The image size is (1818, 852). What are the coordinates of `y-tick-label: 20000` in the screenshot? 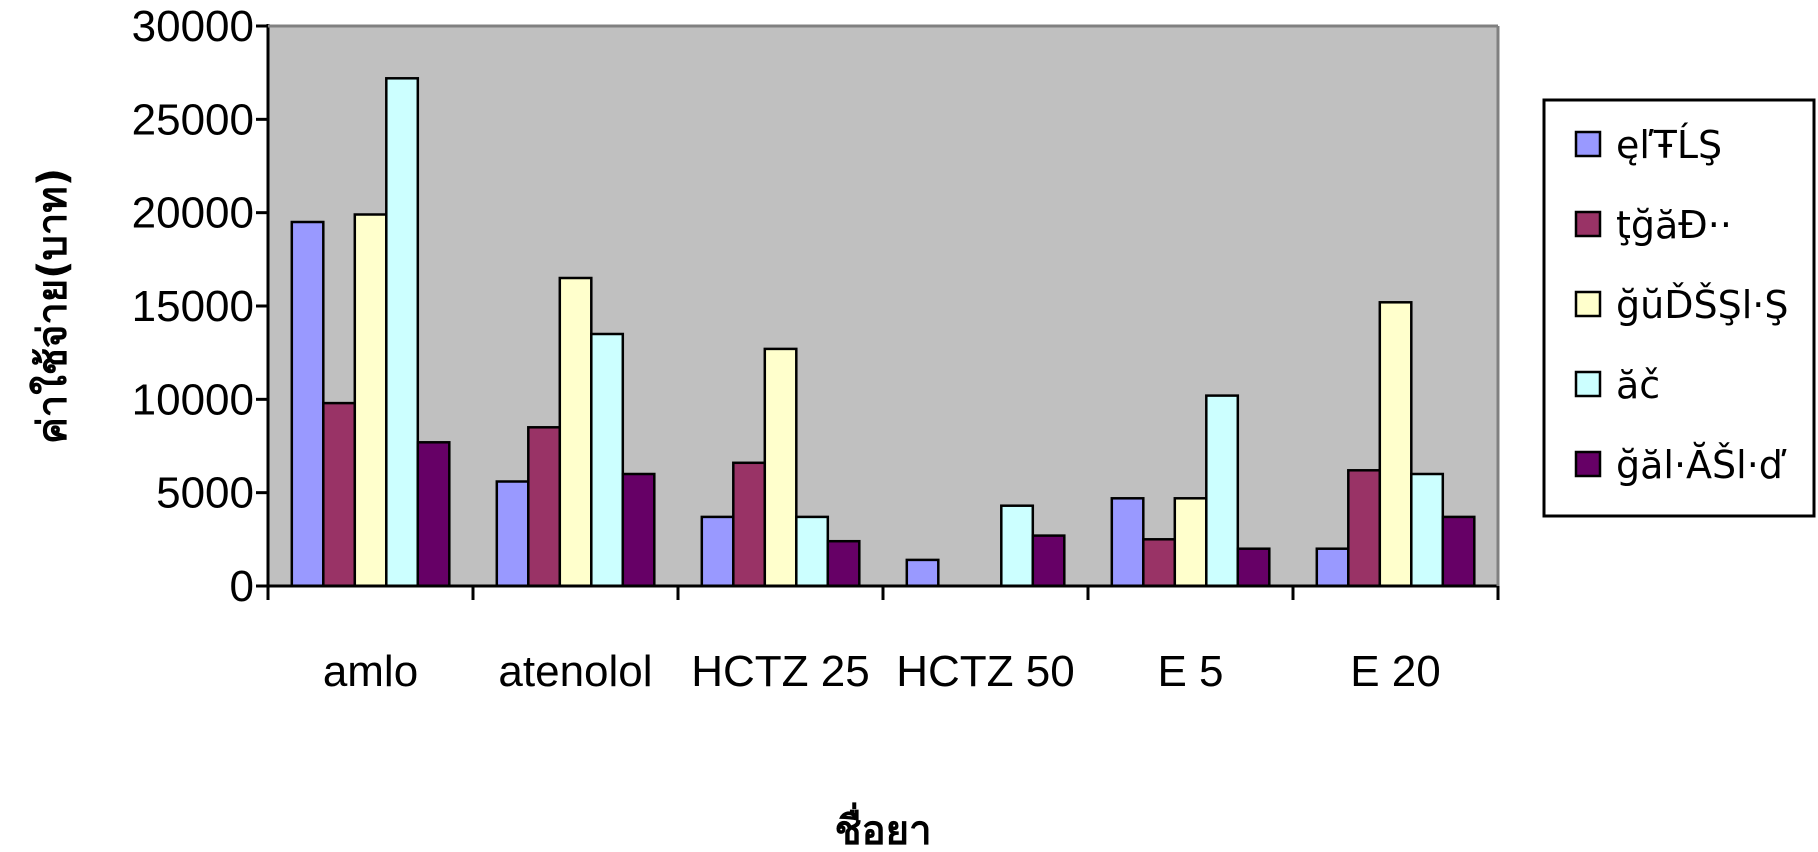 It's located at (193, 213).